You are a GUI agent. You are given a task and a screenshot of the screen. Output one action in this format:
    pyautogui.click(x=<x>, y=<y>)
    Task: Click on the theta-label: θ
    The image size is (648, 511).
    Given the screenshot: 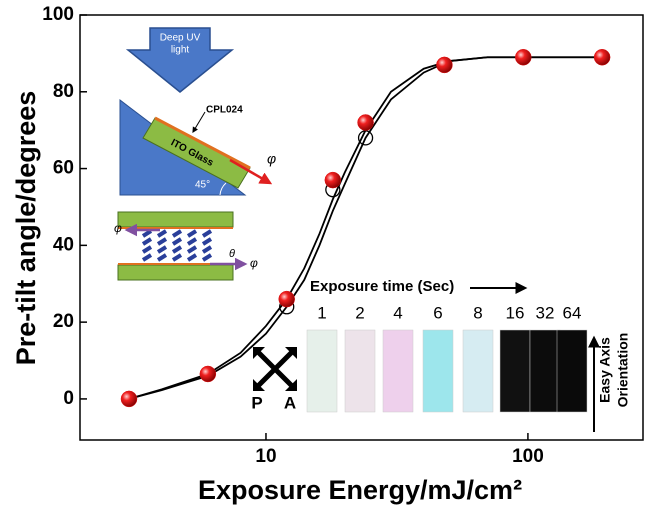 What is the action you would take?
    pyautogui.click(x=232, y=254)
    